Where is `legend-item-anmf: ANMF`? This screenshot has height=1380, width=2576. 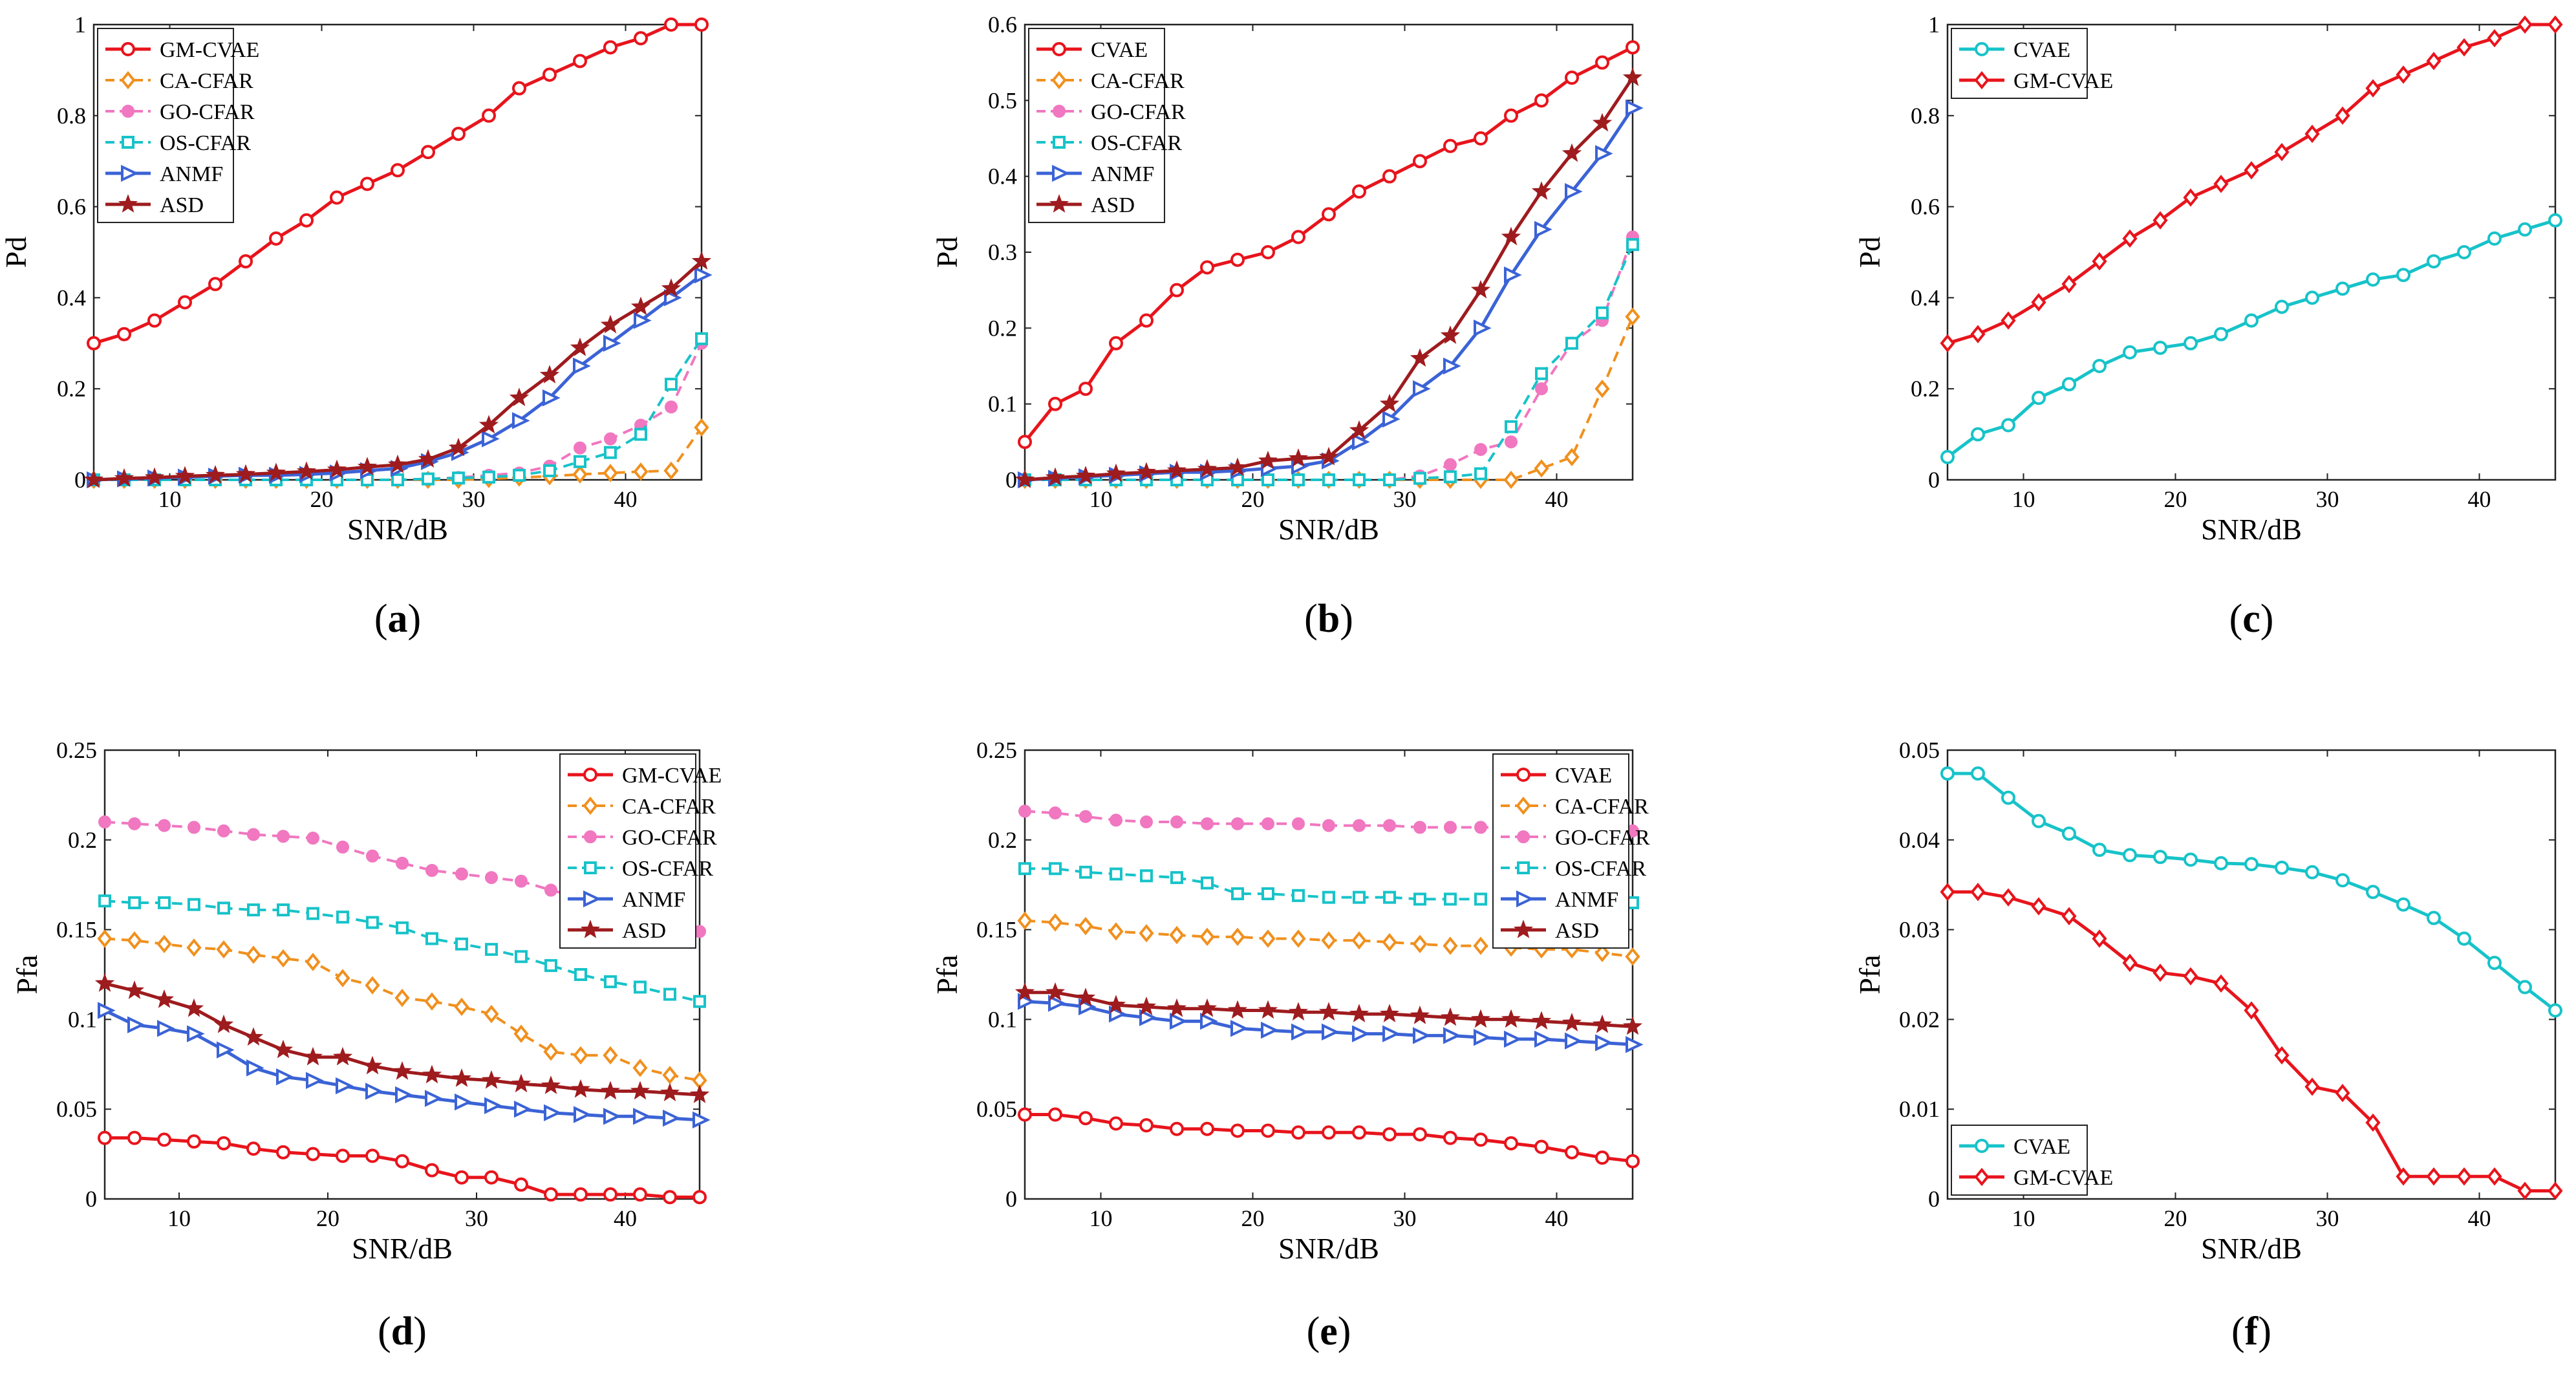 legend-item-anmf: ANMF is located at coordinates (626, 900).